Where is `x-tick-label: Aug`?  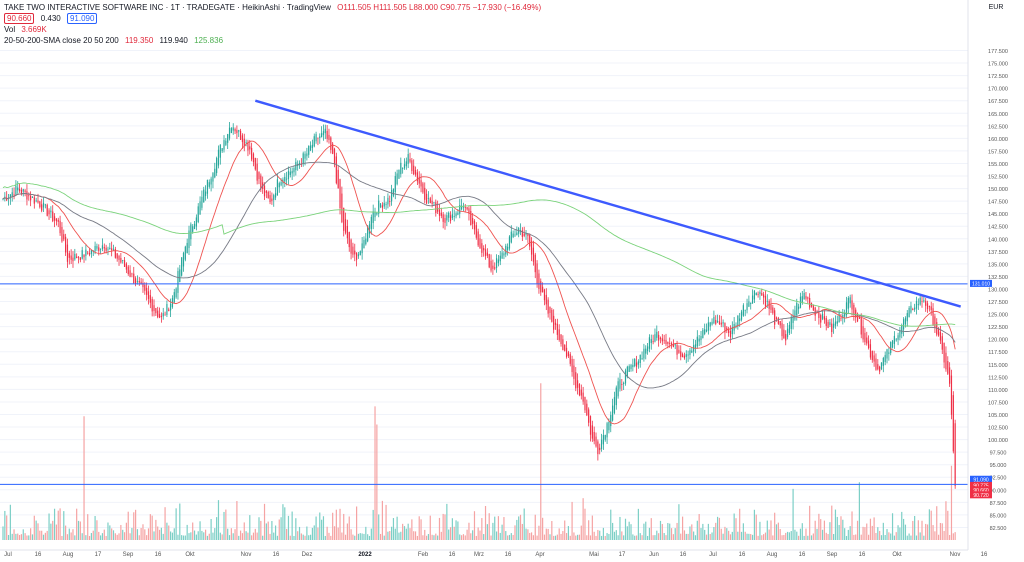
x-tick-label: Aug is located at coordinates (772, 555).